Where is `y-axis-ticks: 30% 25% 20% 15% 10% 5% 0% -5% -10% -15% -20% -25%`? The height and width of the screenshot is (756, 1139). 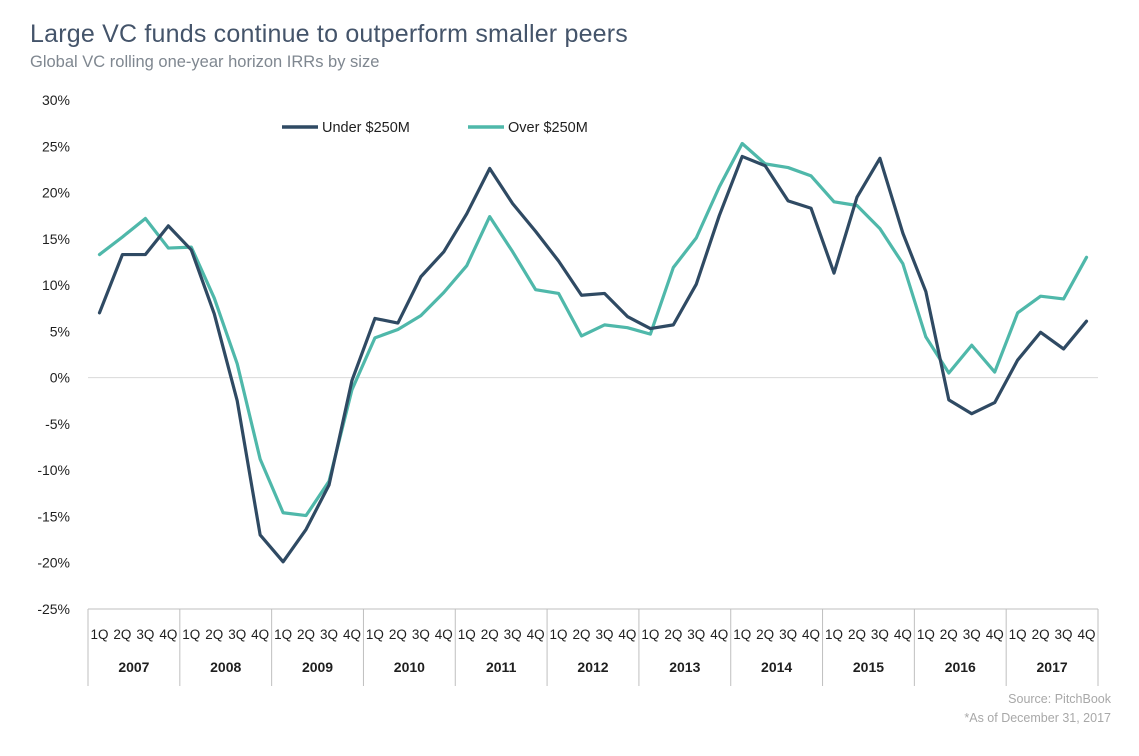
y-axis-ticks: 30% 25% 20% 15% 10% 5% 0% -5% -10% -15% -20% -25% is located at coordinates (53, 354).